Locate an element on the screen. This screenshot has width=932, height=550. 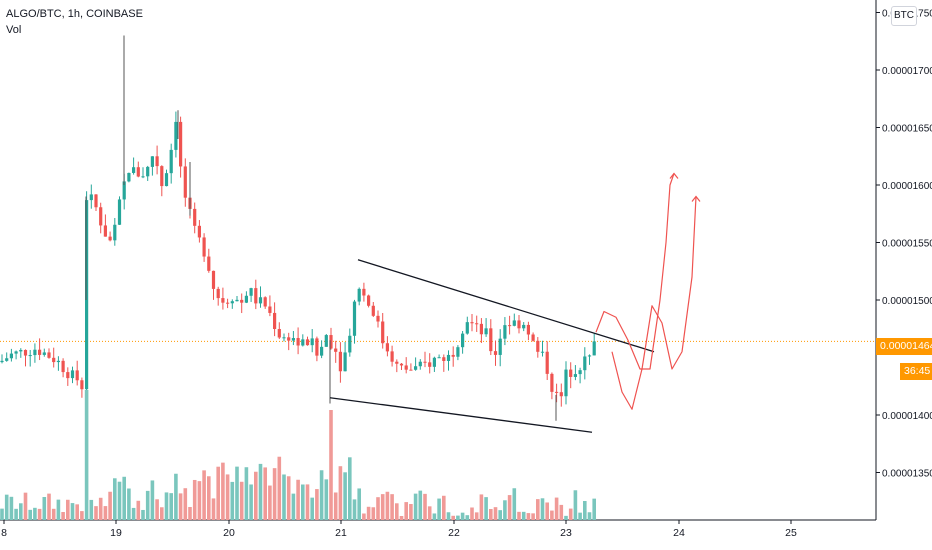
price-axis-label: 0.00001650 is located at coordinates (907, 129).